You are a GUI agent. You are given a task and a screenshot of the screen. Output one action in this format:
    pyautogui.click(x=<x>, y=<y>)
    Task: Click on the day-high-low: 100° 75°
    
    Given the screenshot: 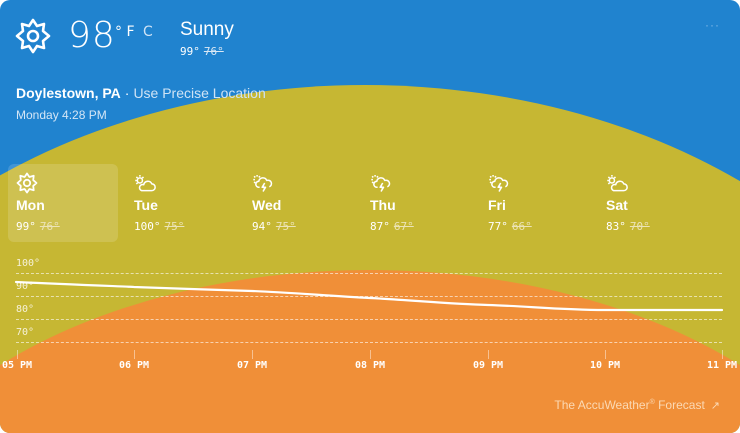 What is the action you would take?
    pyautogui.click(x=159, y=226)
    